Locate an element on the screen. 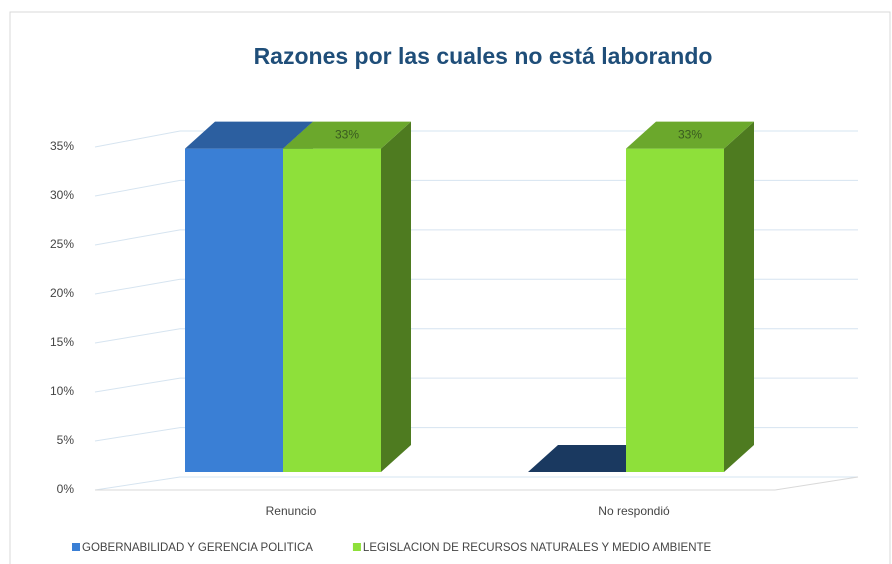 This screenshot has width=892, height=564. y-tick-label: 10% is located at coordinates (62, 391).